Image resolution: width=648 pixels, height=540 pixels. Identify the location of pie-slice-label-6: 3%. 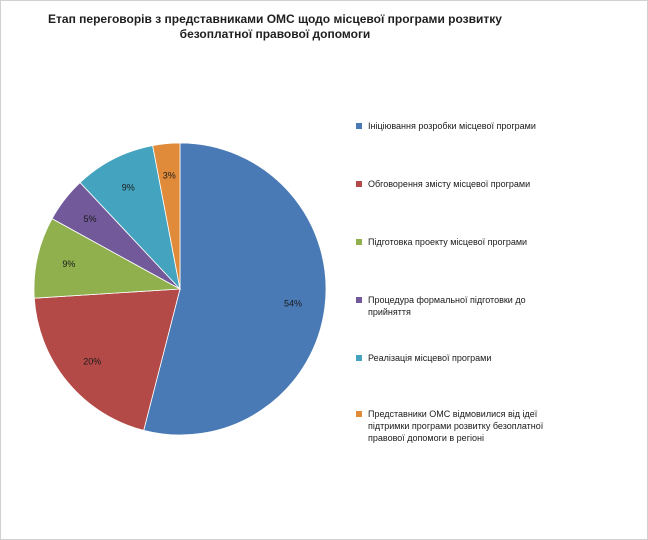
(169, 176).